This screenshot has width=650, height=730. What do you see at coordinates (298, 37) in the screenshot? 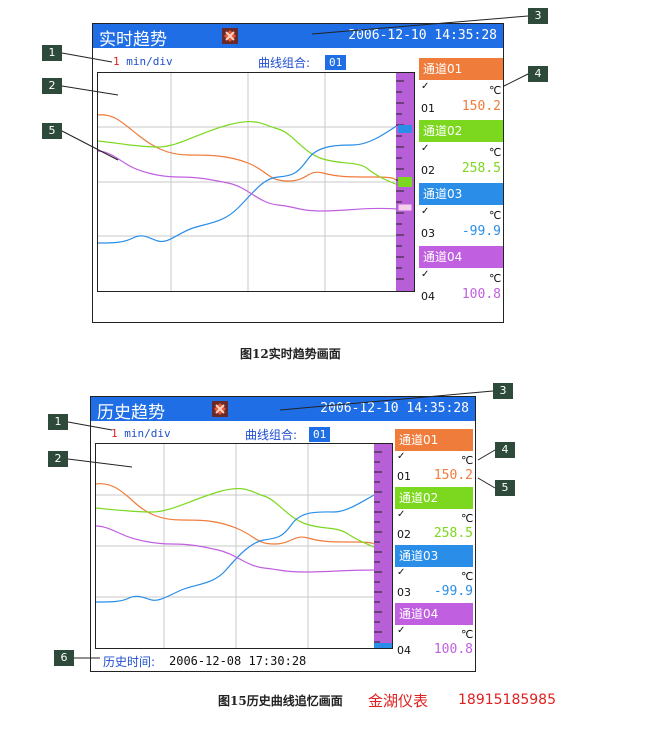
I see `title-bar: 实时趋势 2006-12-10 14:35:28` at bounding box center [298, 37].